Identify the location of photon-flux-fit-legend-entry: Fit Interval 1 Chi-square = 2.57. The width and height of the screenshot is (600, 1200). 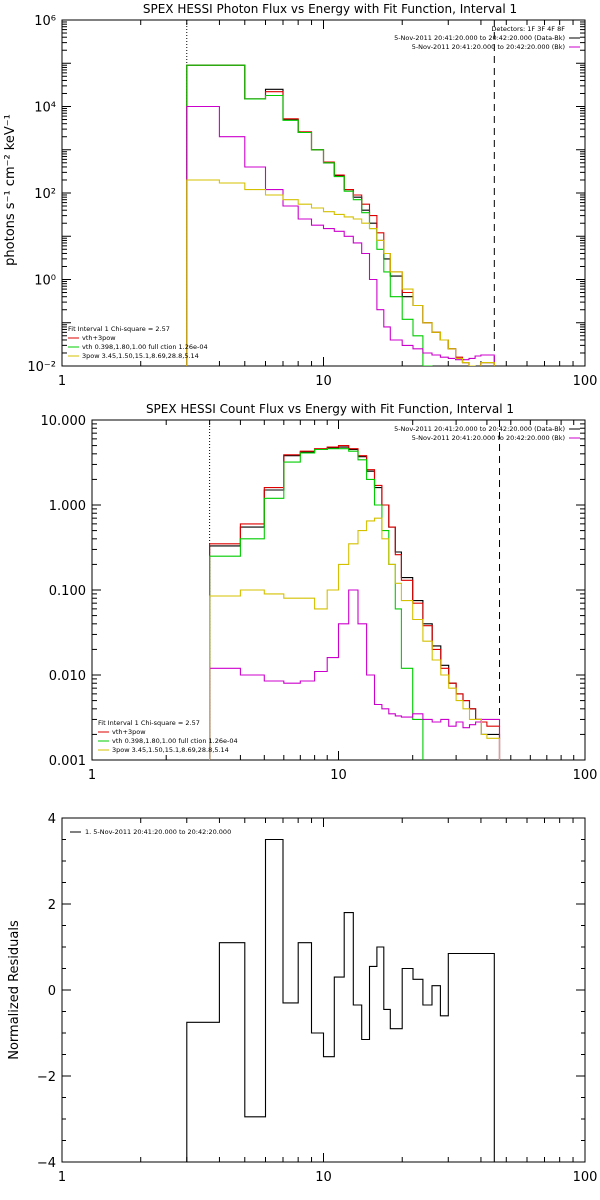
(119, 329).